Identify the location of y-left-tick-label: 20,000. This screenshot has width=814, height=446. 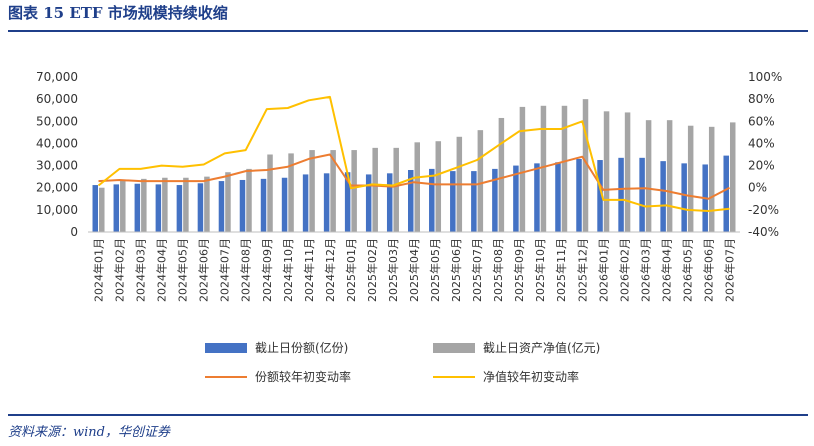
(57, 188).